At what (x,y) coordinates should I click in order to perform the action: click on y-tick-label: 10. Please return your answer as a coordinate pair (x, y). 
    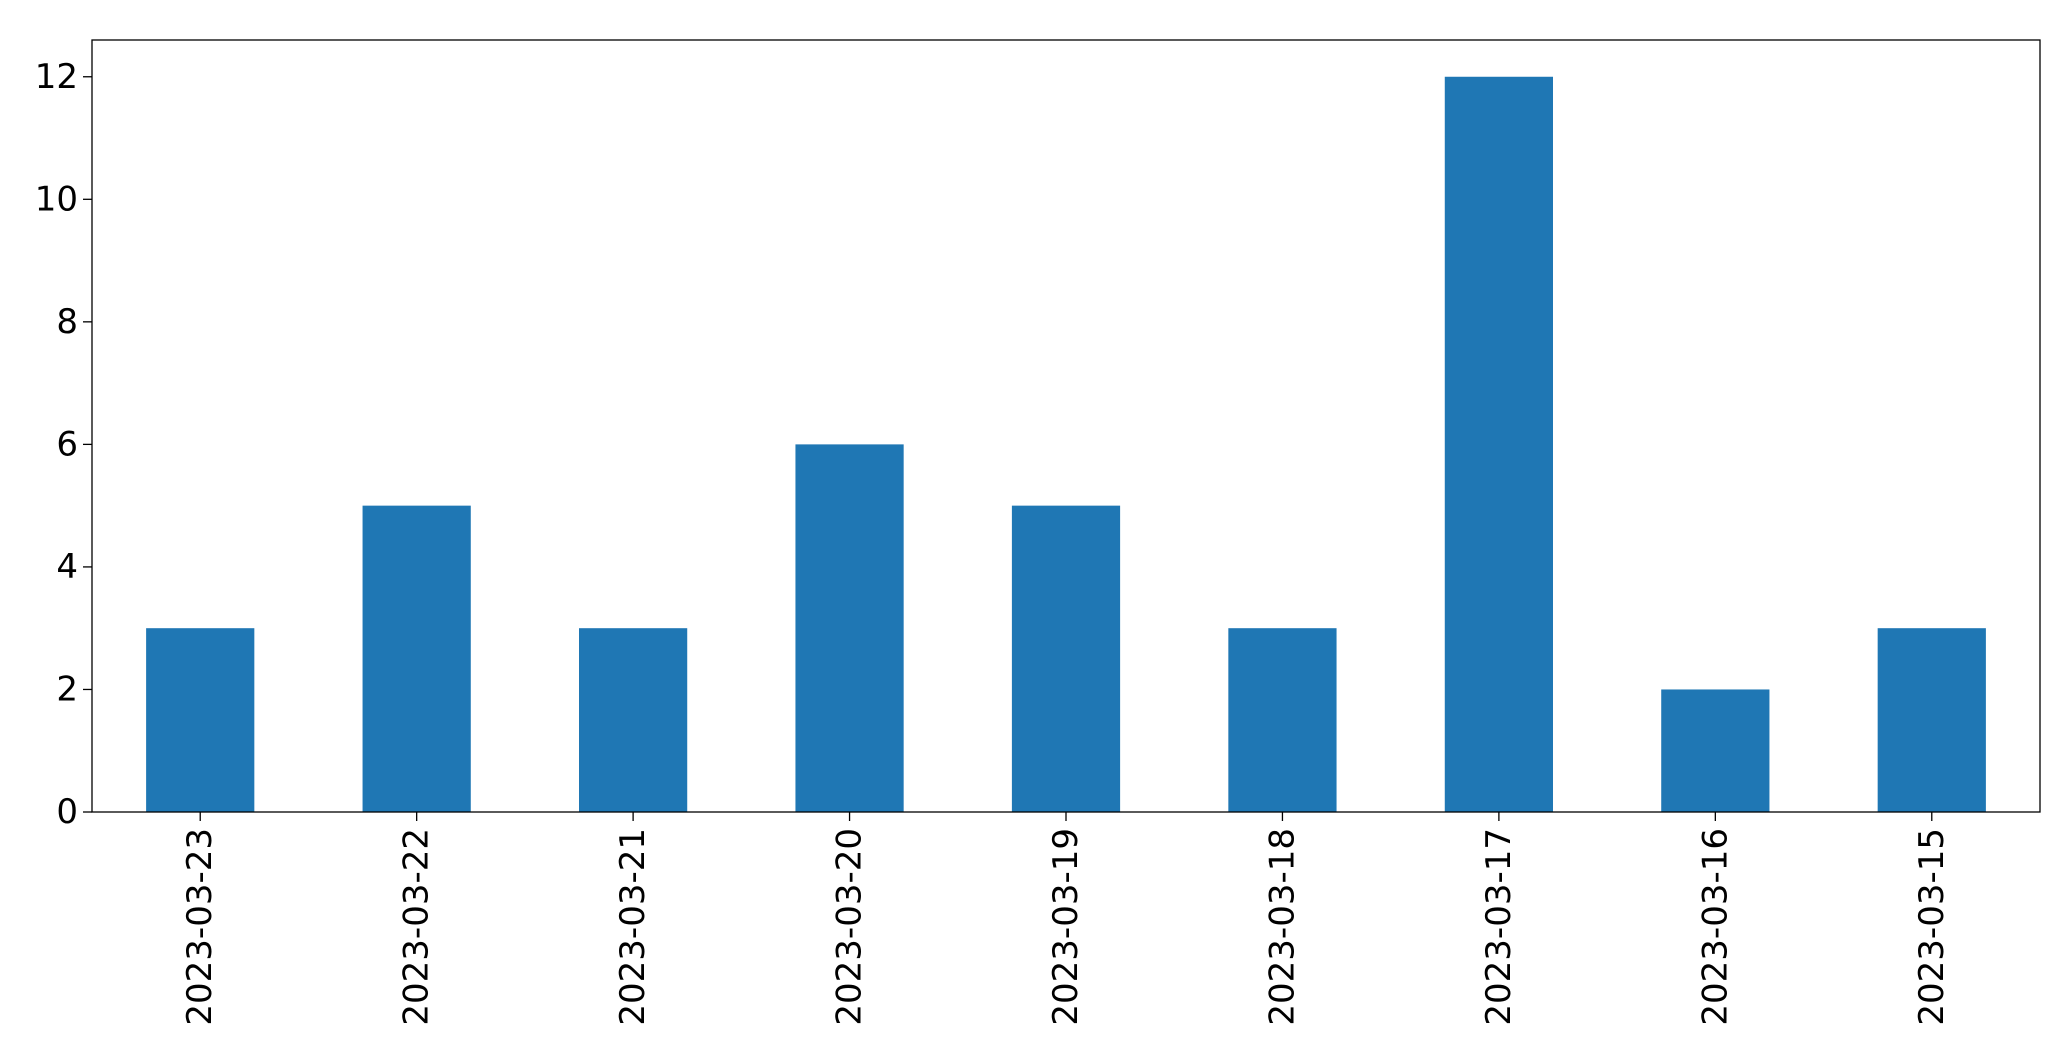
    Looking at the image, I should click on (56, 199).